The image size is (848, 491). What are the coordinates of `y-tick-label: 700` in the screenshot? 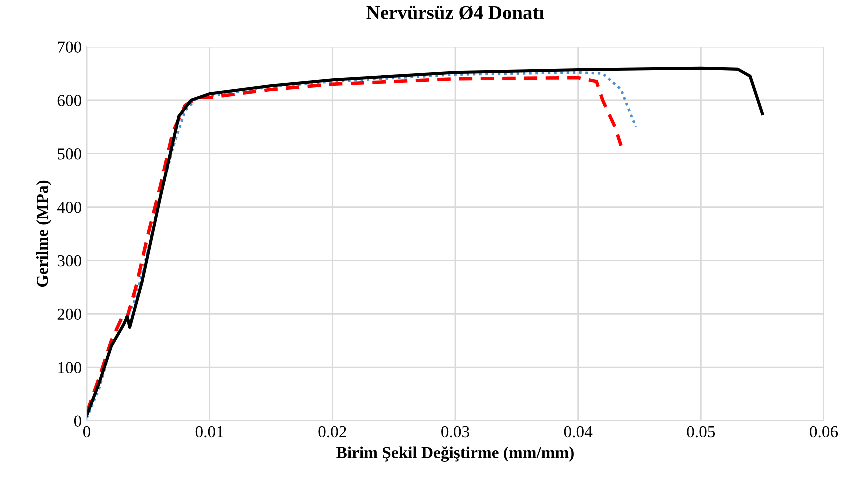 It's located at (70, 47).